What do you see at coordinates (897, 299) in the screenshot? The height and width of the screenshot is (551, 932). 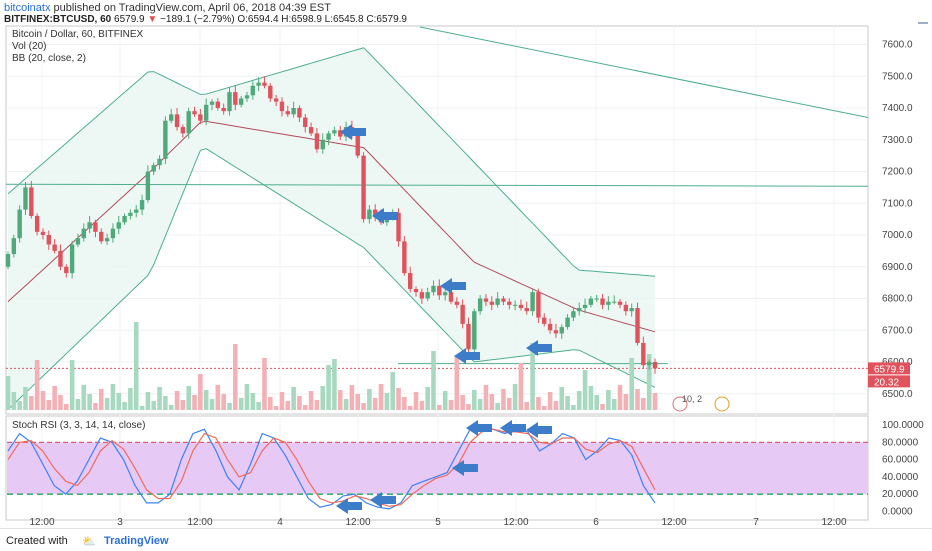 I see `price-tick-label: 6800.0` at bounding box center [897, 299].